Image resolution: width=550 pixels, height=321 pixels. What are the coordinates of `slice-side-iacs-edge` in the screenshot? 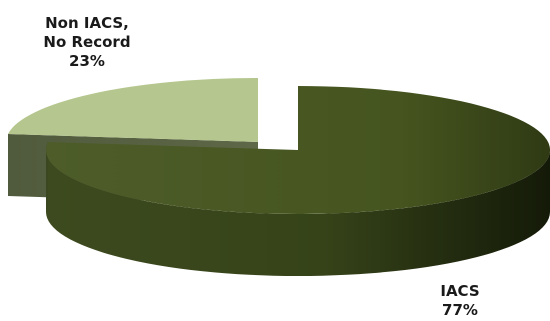 It's located at (47, 177).